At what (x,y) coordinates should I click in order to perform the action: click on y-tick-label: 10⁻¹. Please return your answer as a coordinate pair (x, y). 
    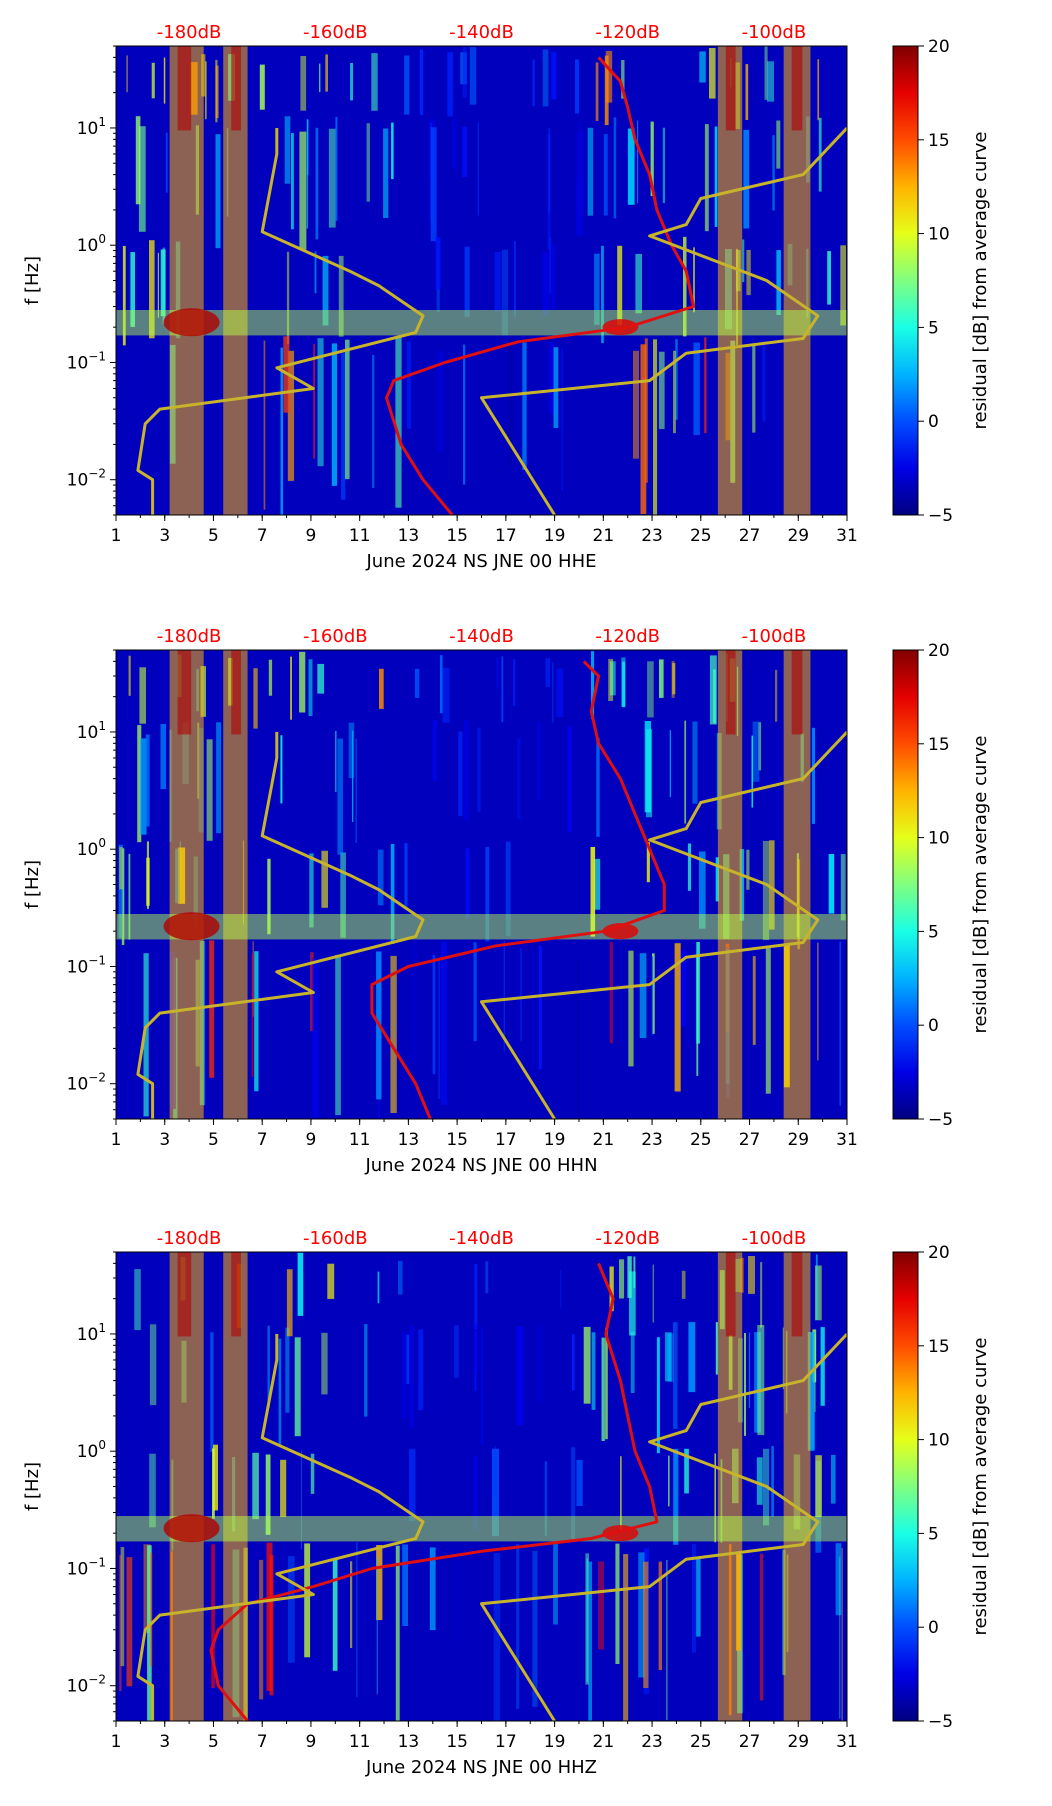
    Looking at the image, I should click on (86, 361).